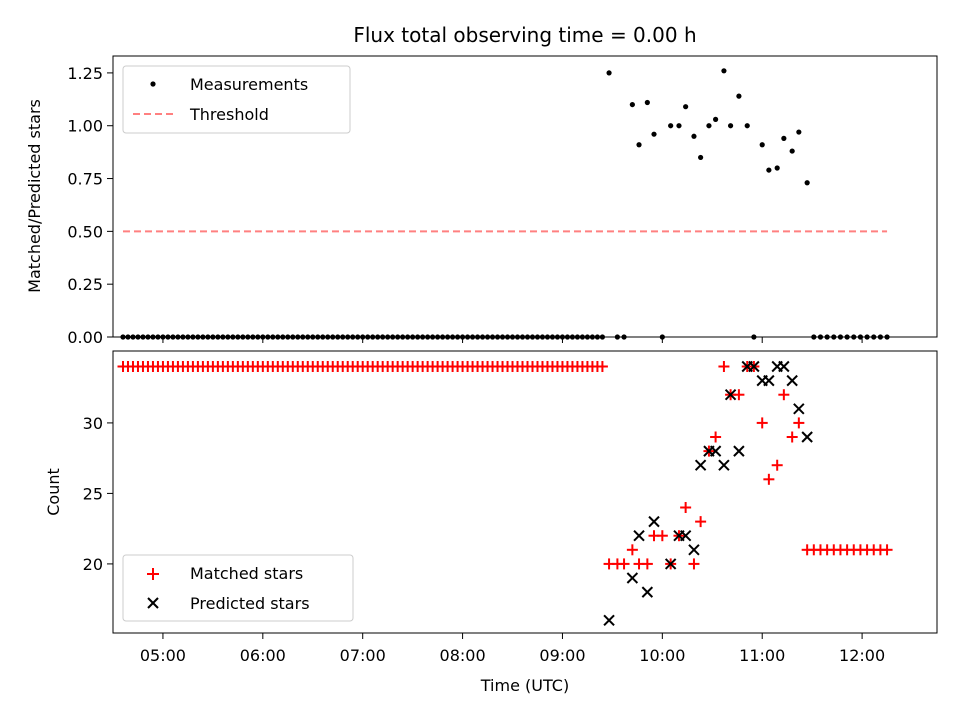 Image resolution: width=960 pixels, height=720 pixels. I want to click on legend-predicted-marker, so click(153, 603).